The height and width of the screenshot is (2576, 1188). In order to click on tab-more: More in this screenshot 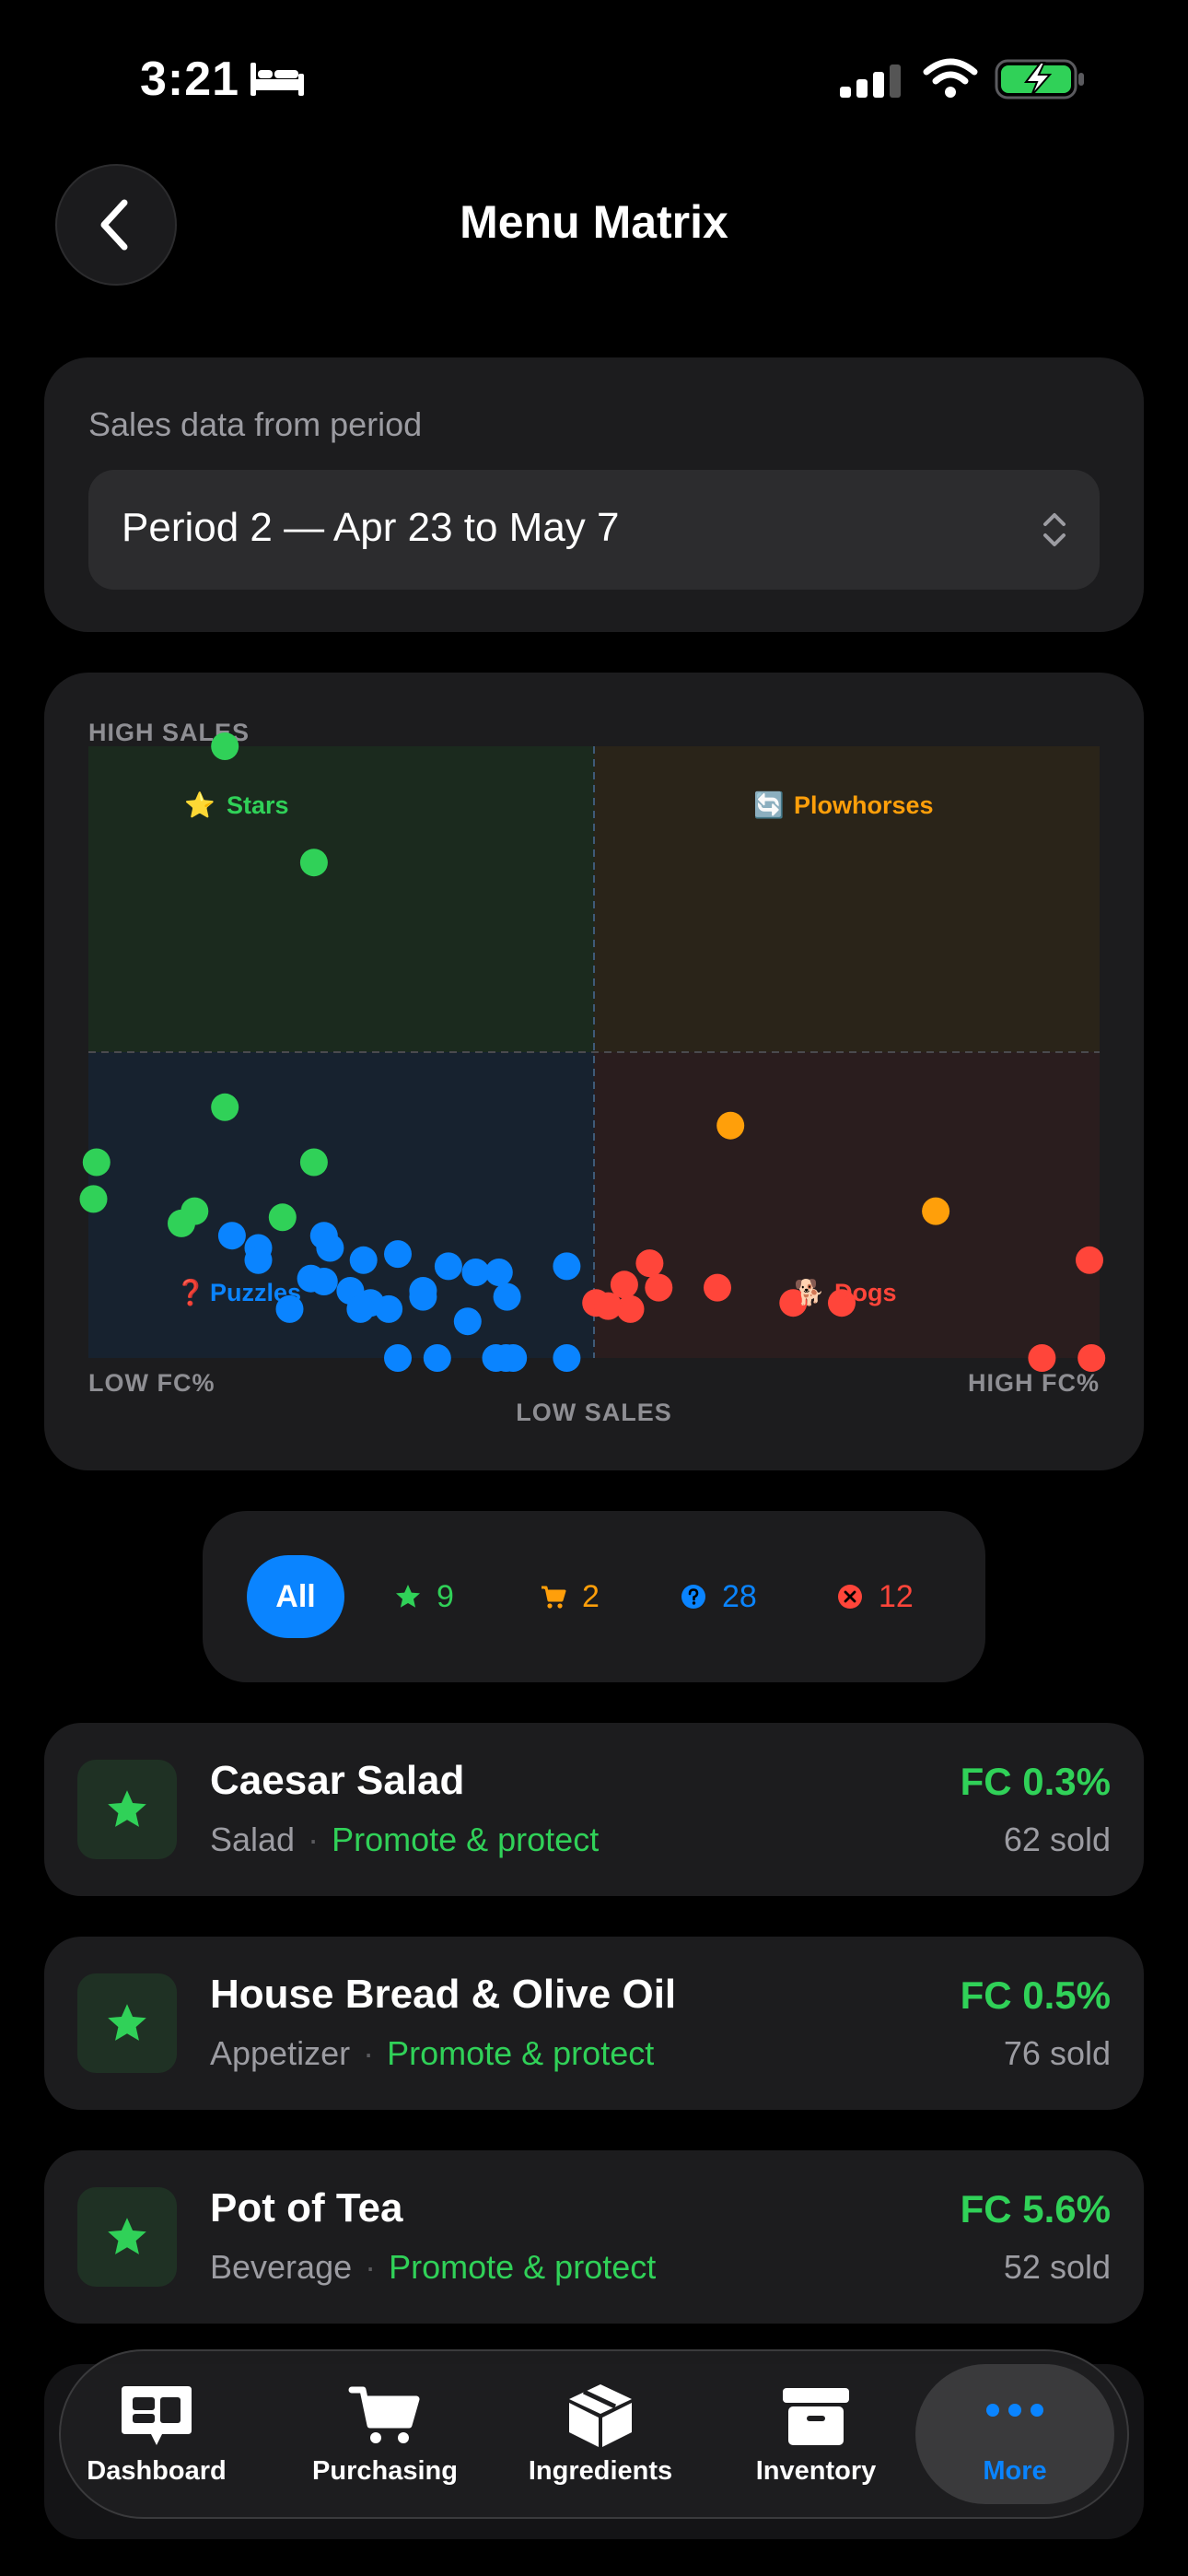, I will do `click(1014, 2434)`.